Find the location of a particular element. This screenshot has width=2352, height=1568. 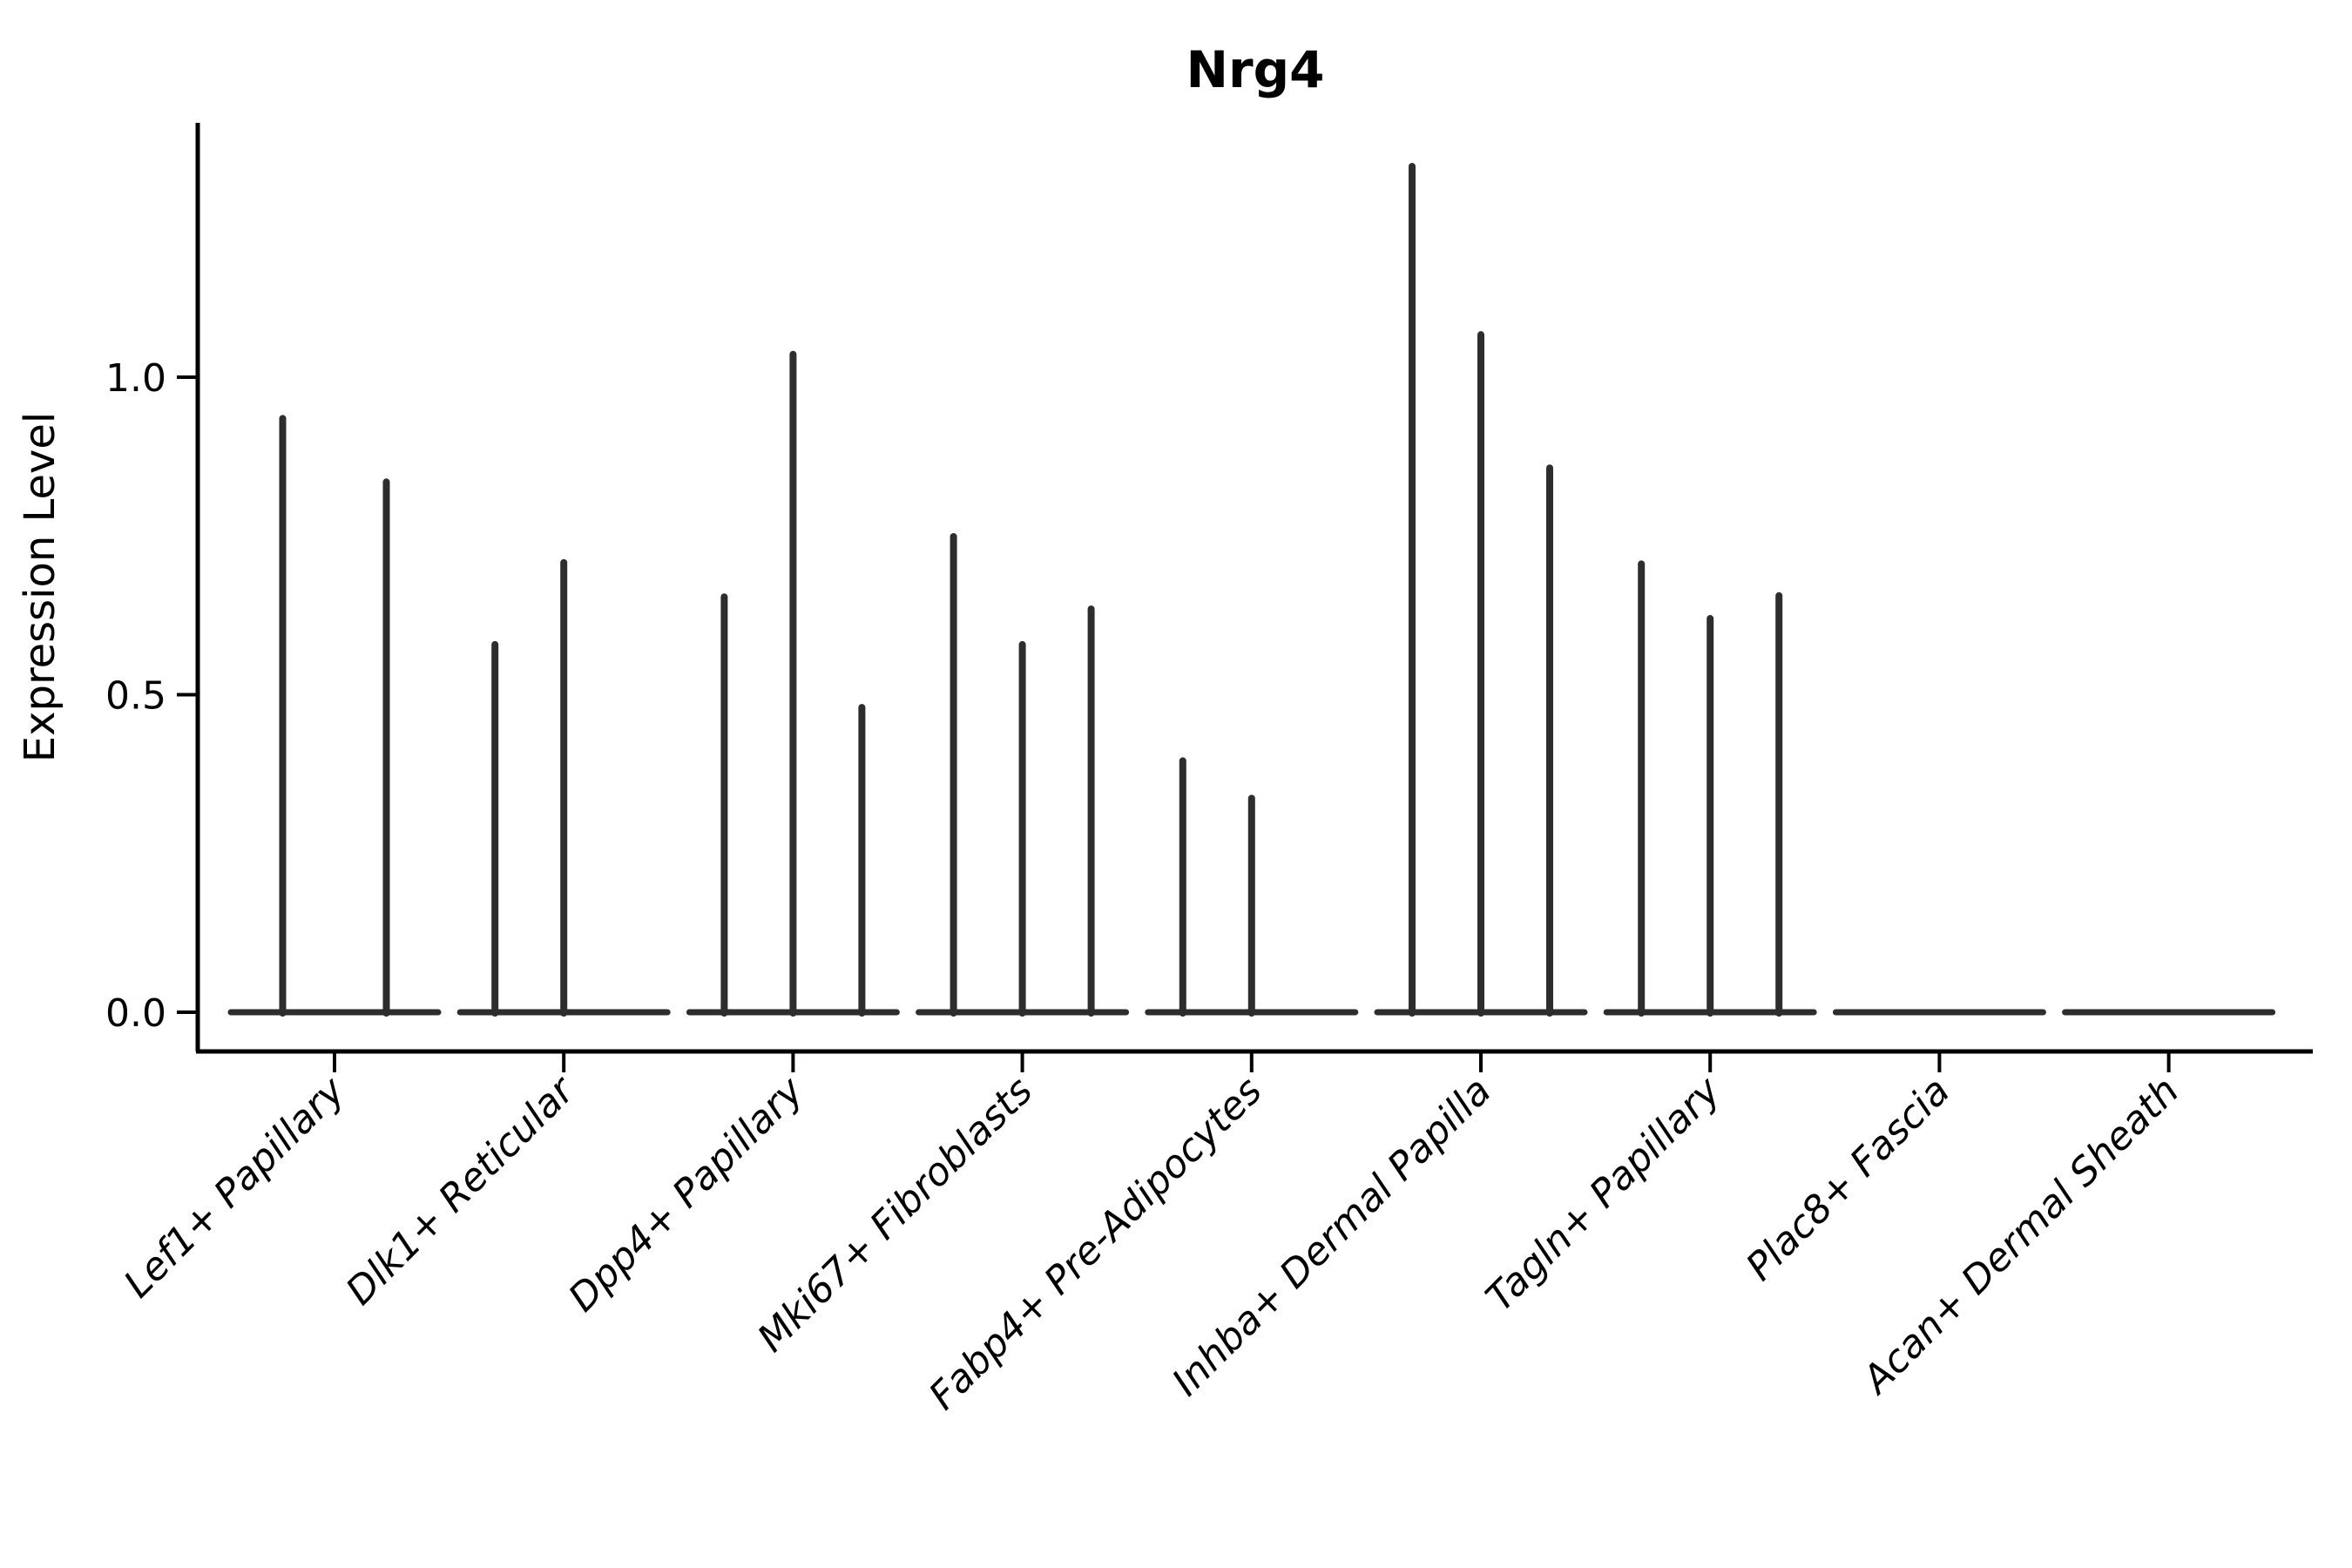

x-tick-label: Plac8+ Fascia is located at coordinates (1848, 1179).